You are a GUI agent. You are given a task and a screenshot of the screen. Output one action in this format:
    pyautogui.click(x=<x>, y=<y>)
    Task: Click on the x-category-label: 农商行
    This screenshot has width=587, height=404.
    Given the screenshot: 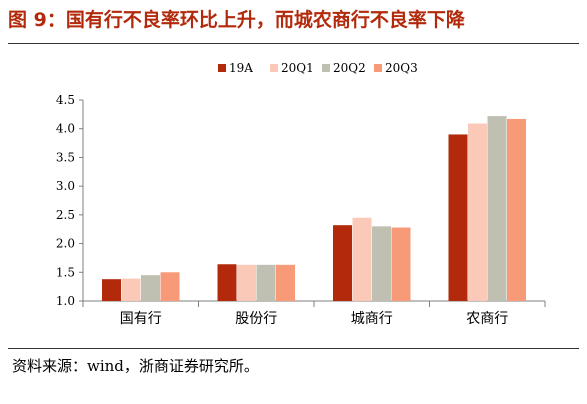 What is the action you would take?
    pyautogui.click(x=487, y=319)
    